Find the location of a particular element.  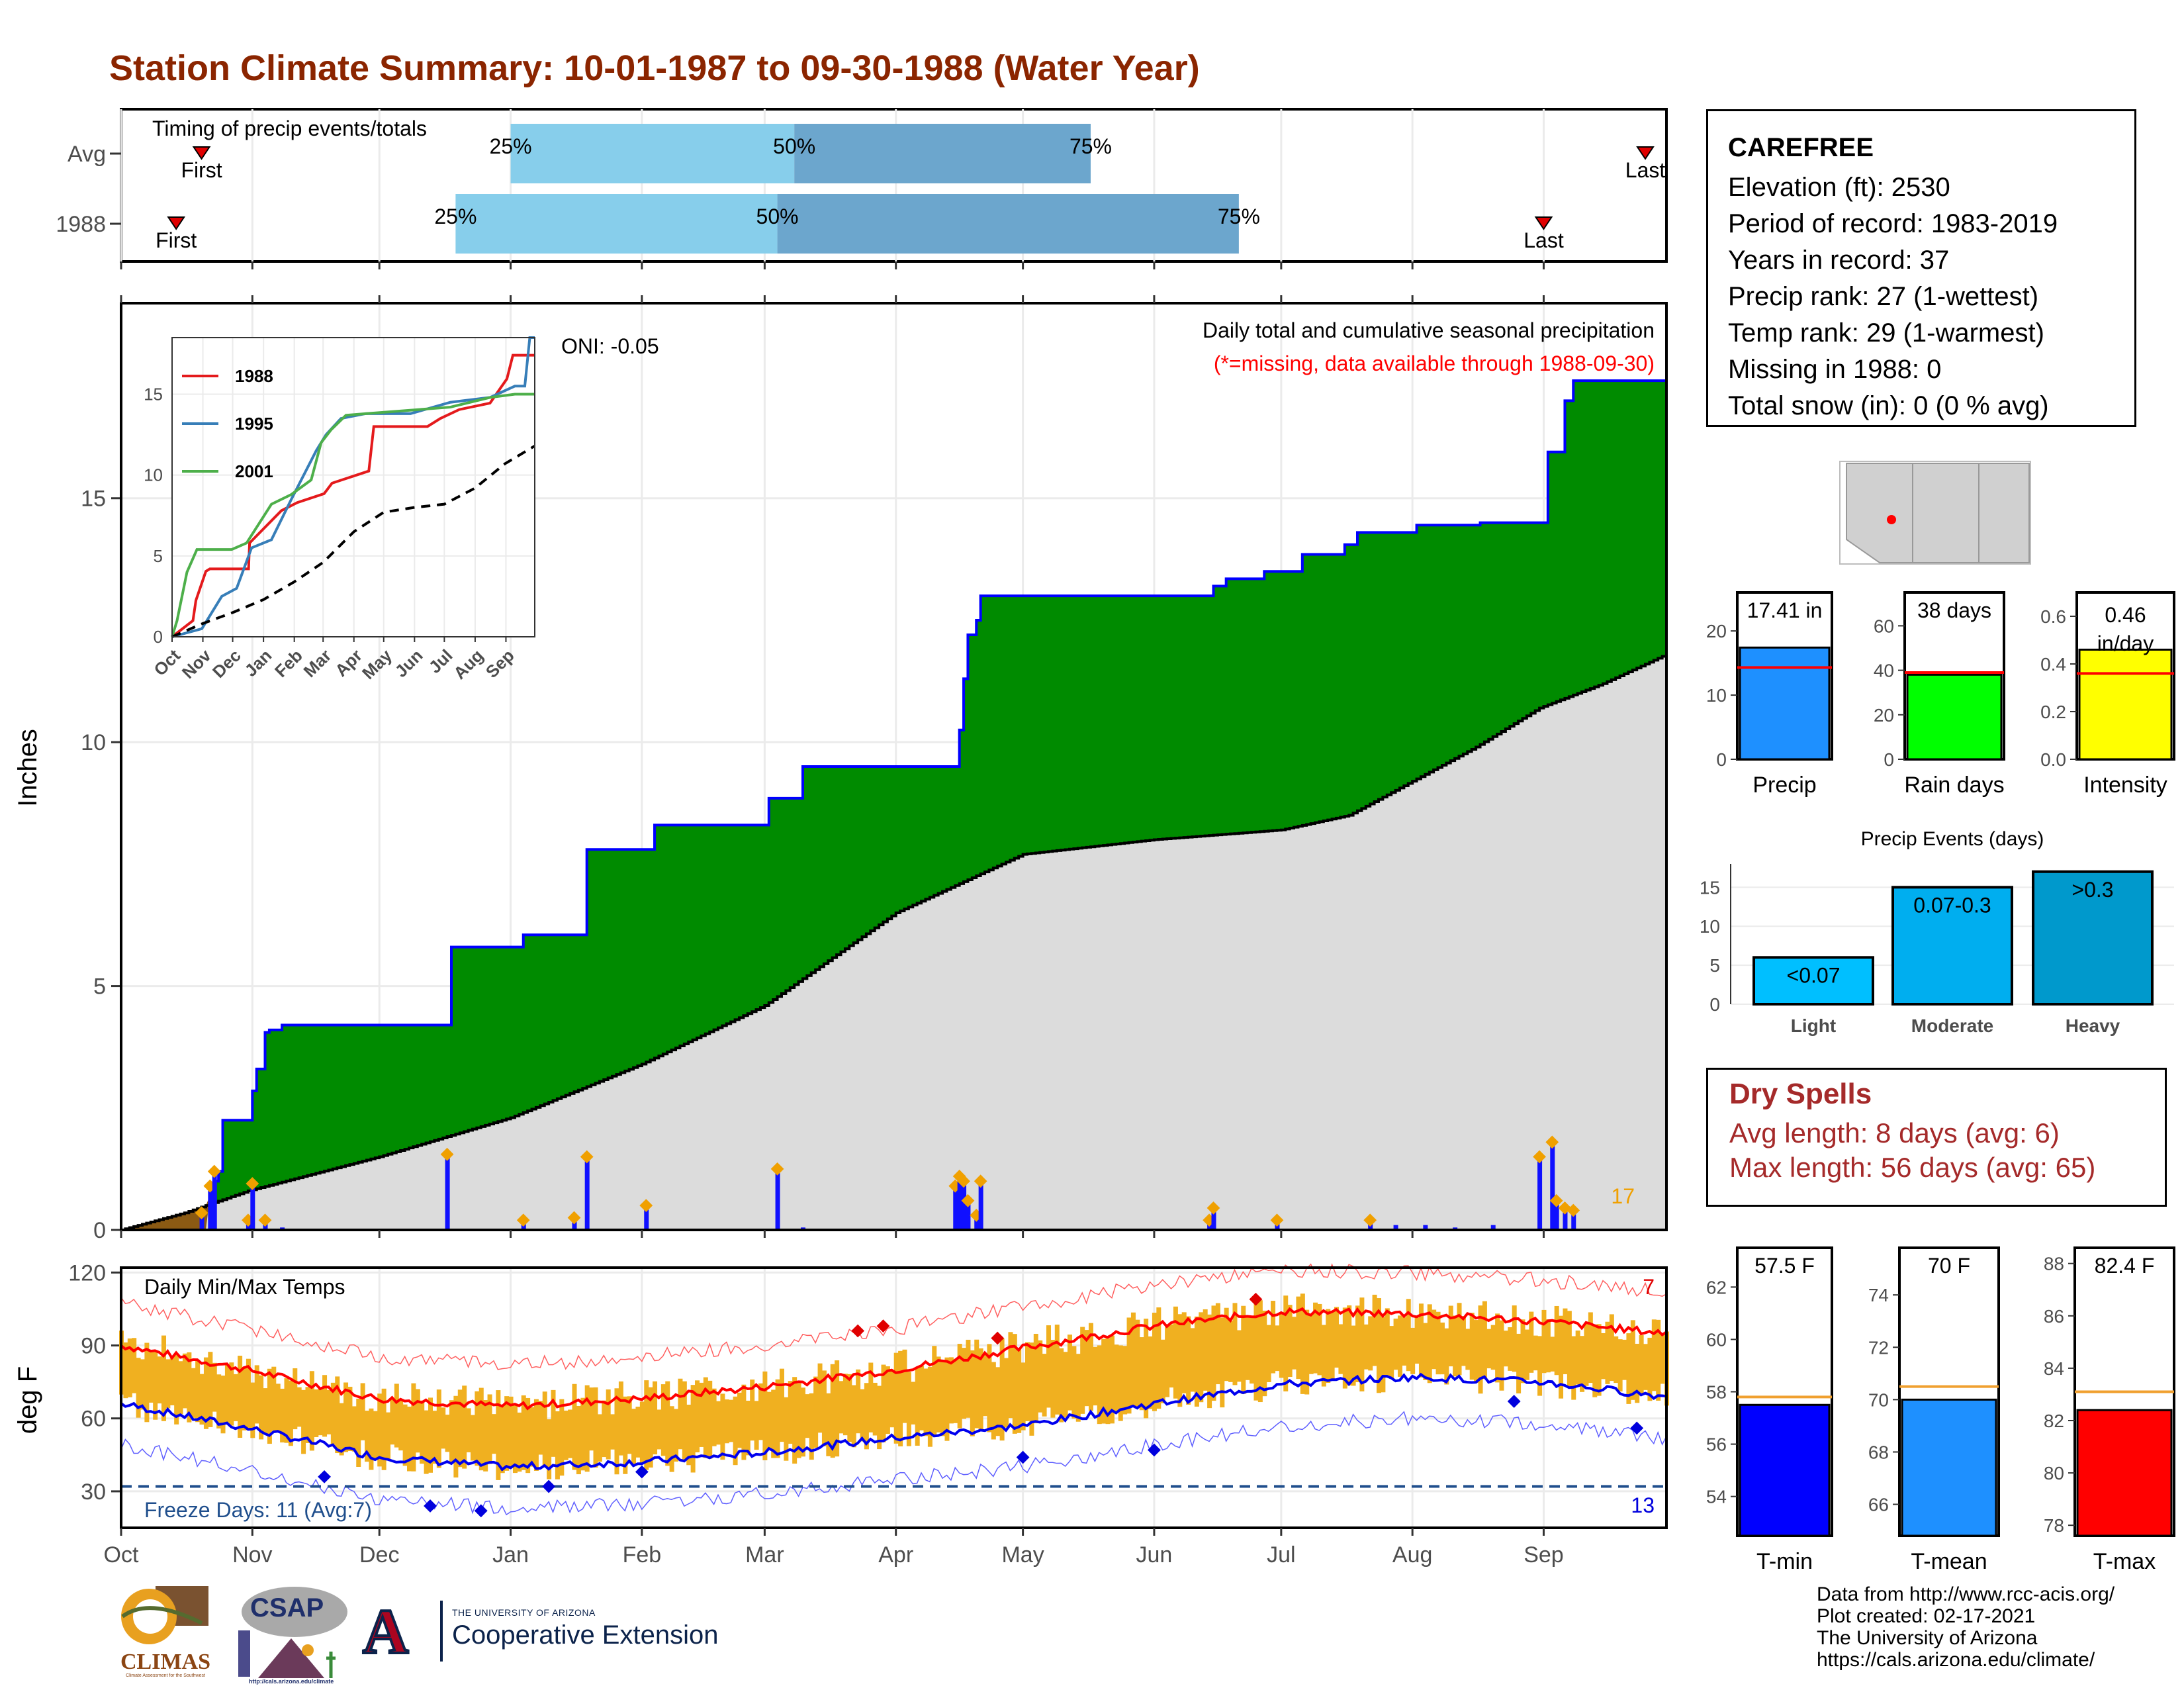

inset-y-tick-label: 5 is located at coordinates (159, 556).